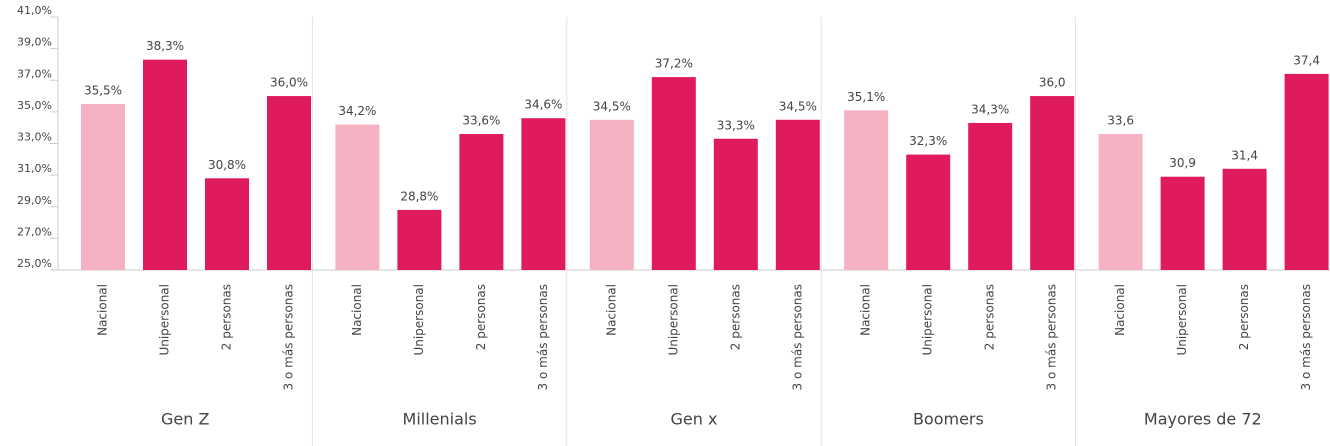 The height and width of the screenshot is (446, 1330). I want to click on y-tick-label: 41,0%, so click(34, 10).